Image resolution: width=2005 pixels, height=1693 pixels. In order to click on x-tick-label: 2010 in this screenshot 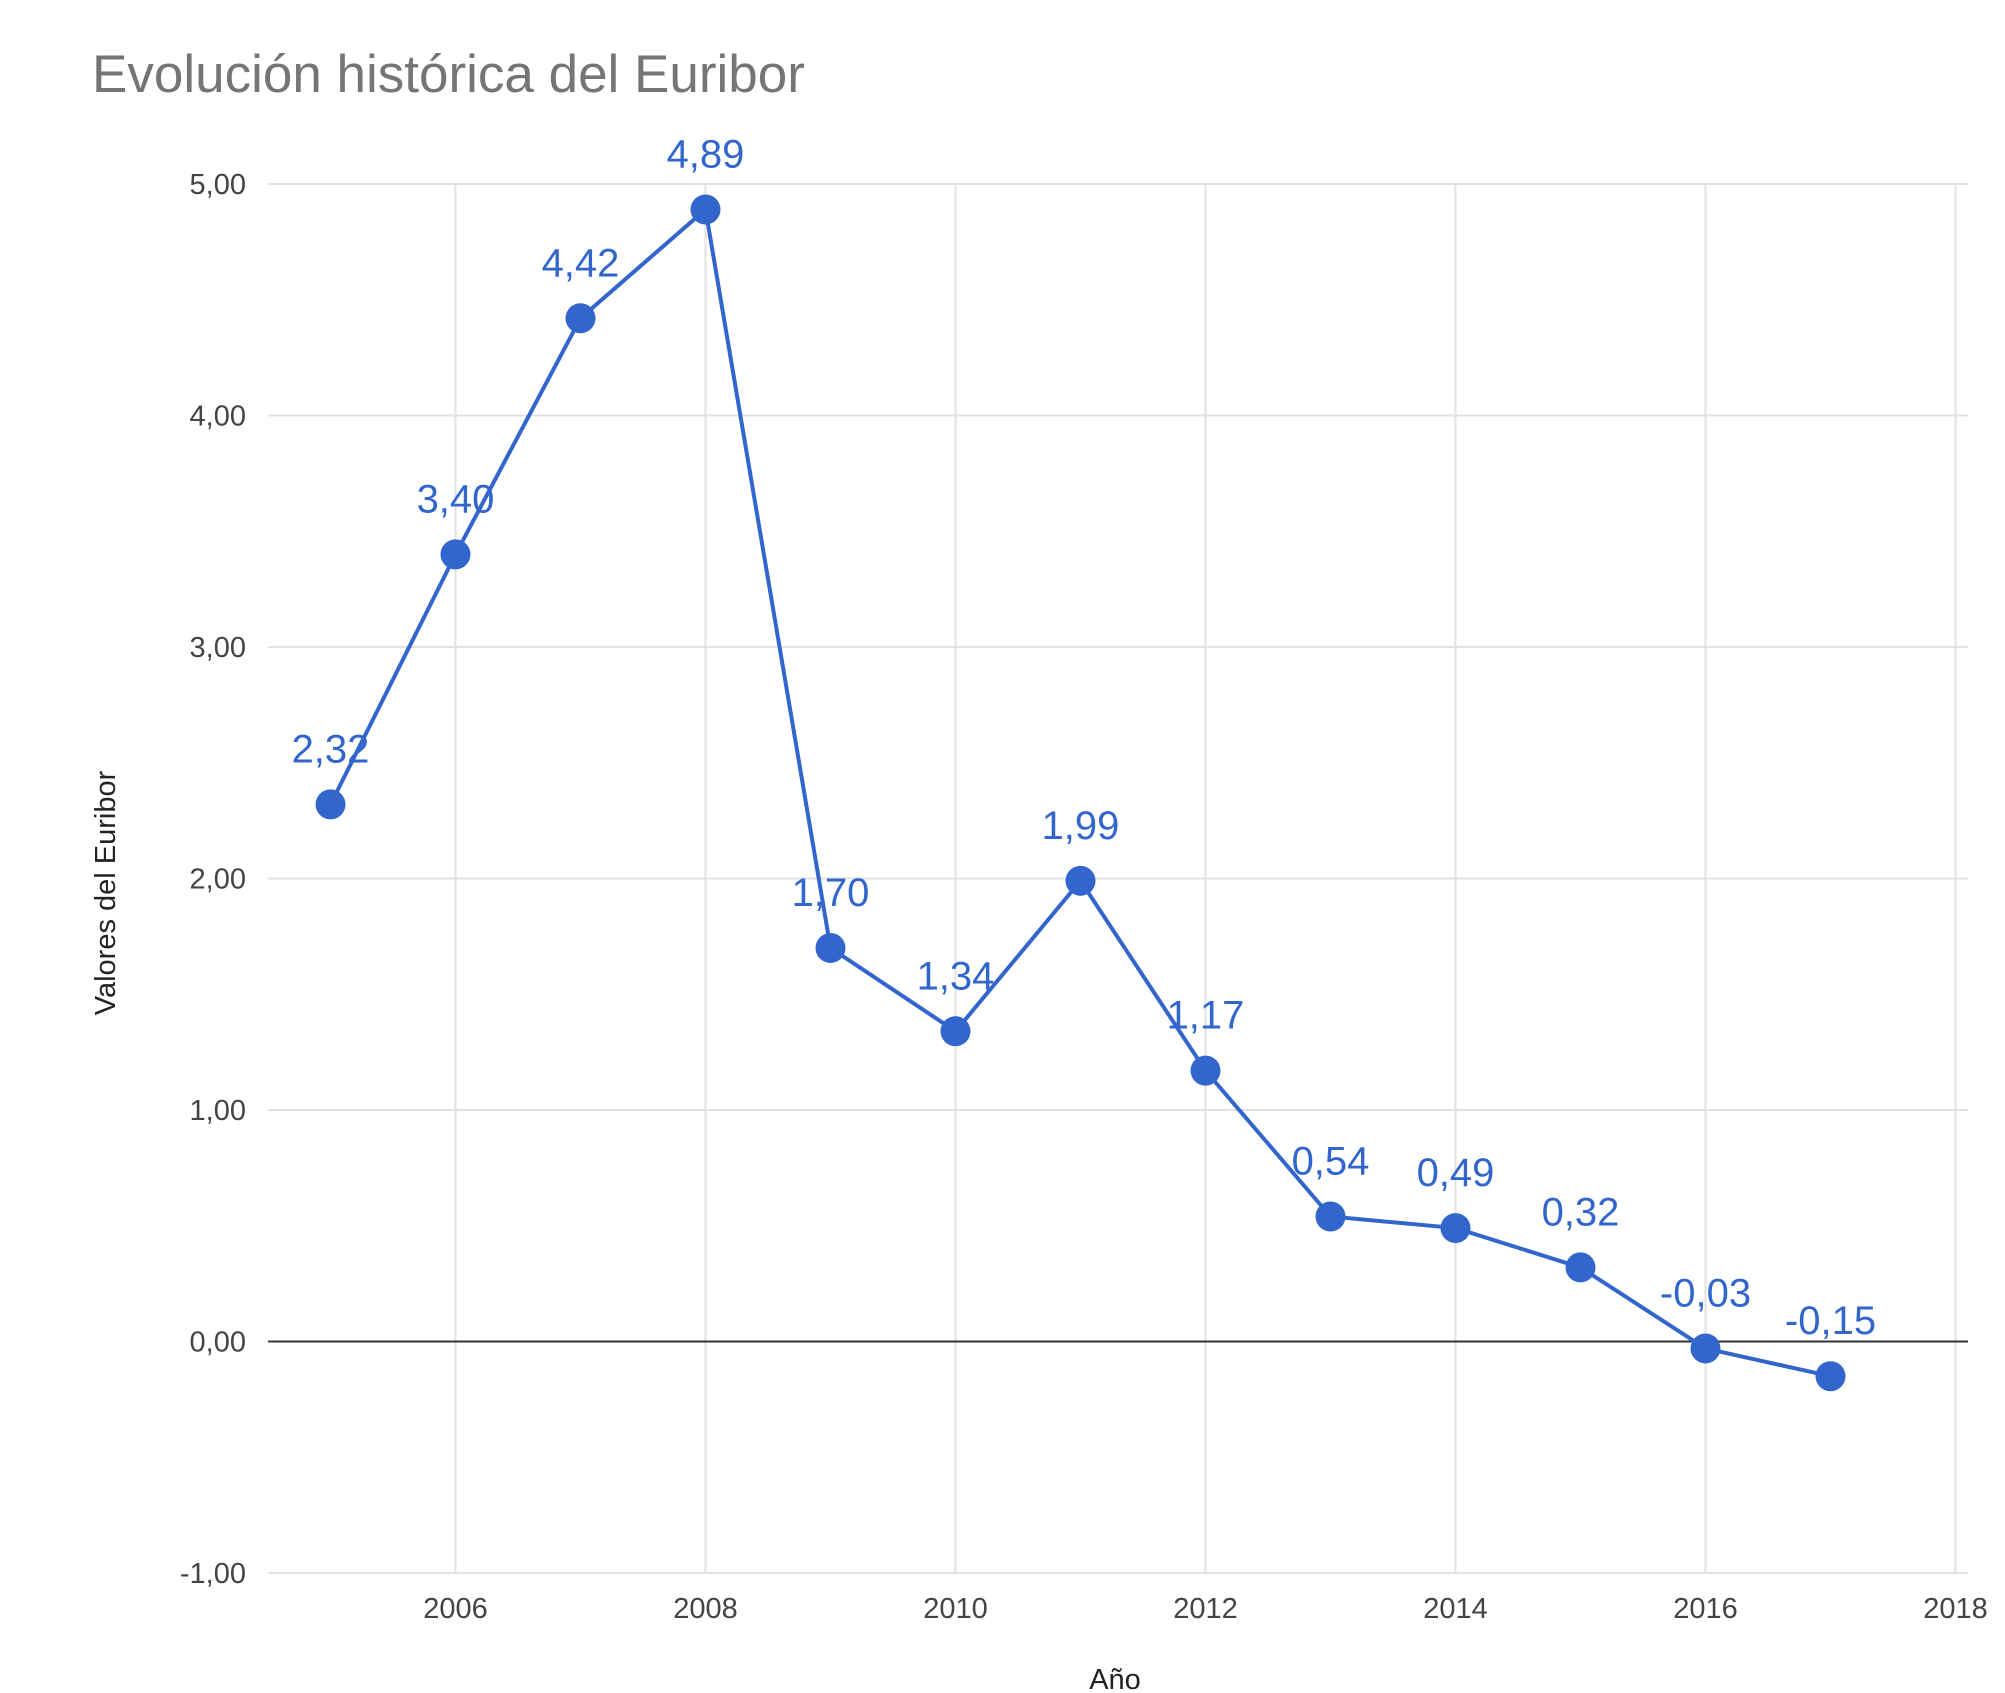, I will do `click(955, 1609)`.